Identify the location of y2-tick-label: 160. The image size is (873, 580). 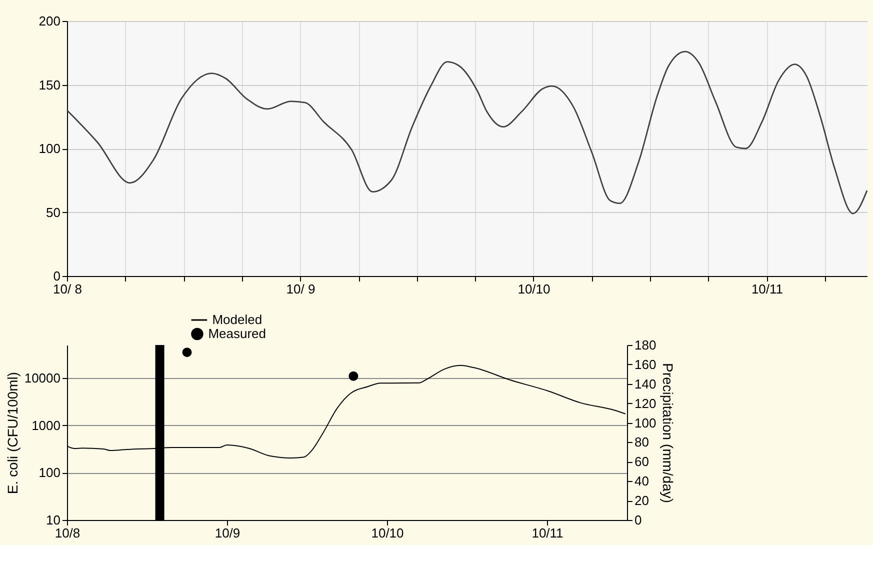
(645, 364).